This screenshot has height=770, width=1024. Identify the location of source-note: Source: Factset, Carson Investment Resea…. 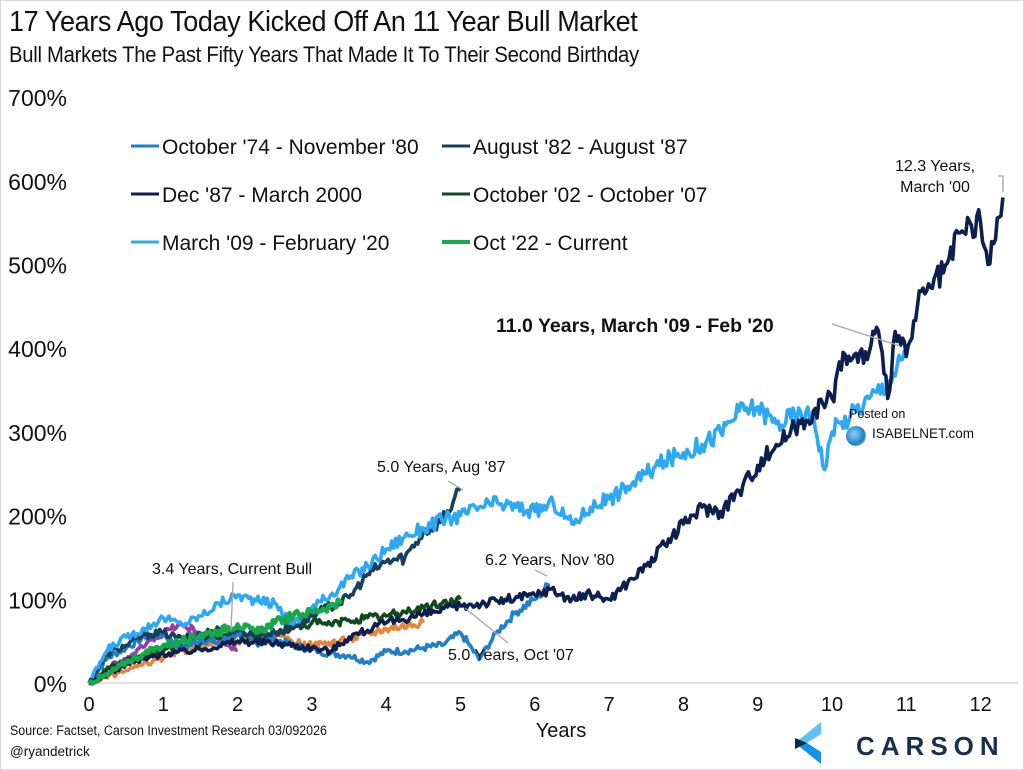
(168, 730).